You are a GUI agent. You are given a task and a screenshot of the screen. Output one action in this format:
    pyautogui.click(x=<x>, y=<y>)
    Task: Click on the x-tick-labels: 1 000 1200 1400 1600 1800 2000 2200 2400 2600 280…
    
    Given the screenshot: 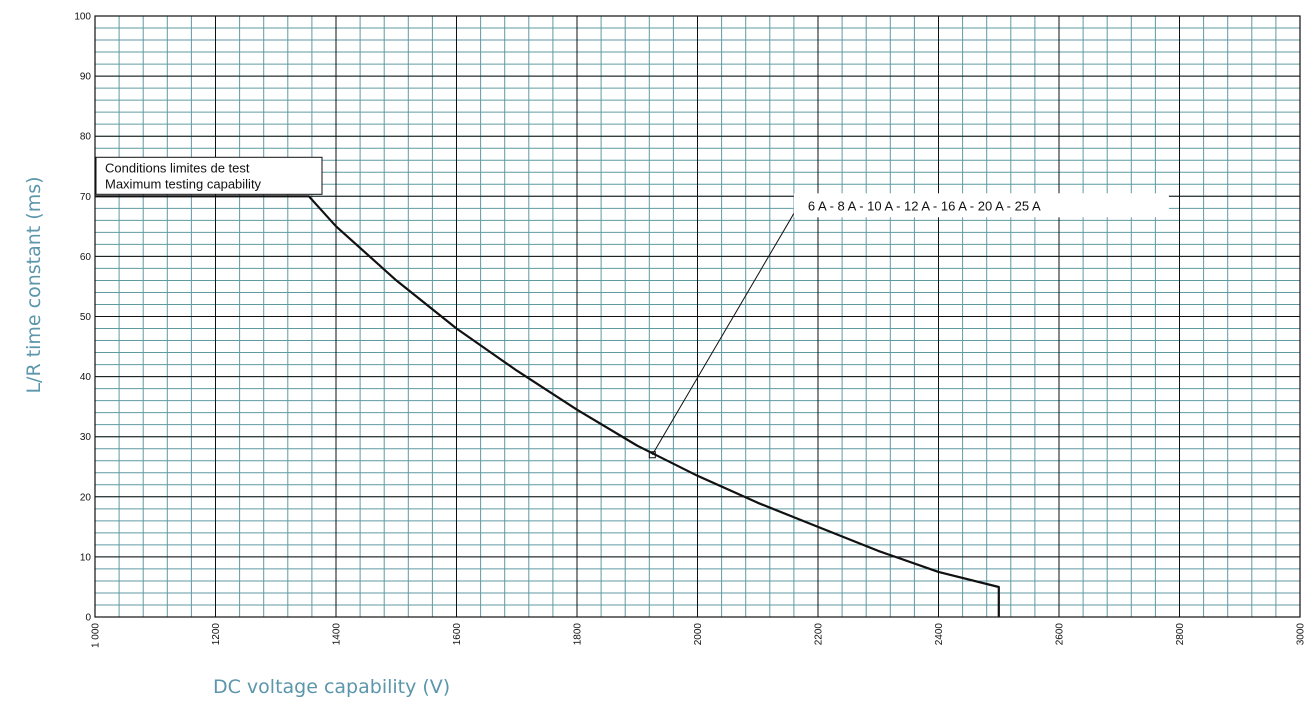 What is the action you would take?
    pyautogui.click(x=698, y=635)
    